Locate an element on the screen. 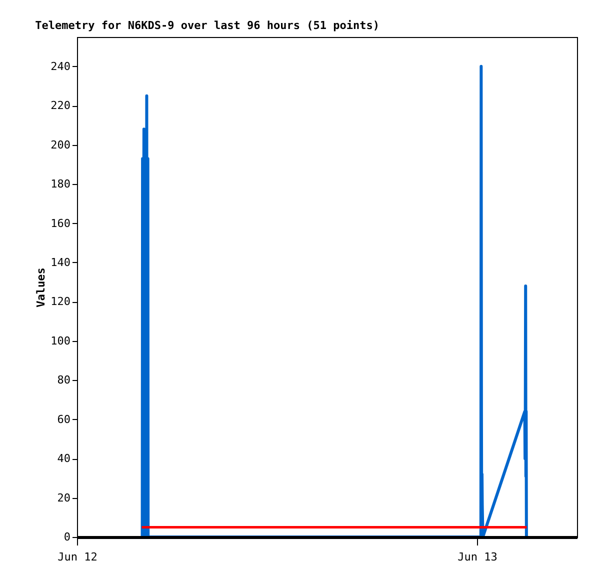 The image size is (597, 579). y-tick-label: 160 is located at coordinates (60, 223).